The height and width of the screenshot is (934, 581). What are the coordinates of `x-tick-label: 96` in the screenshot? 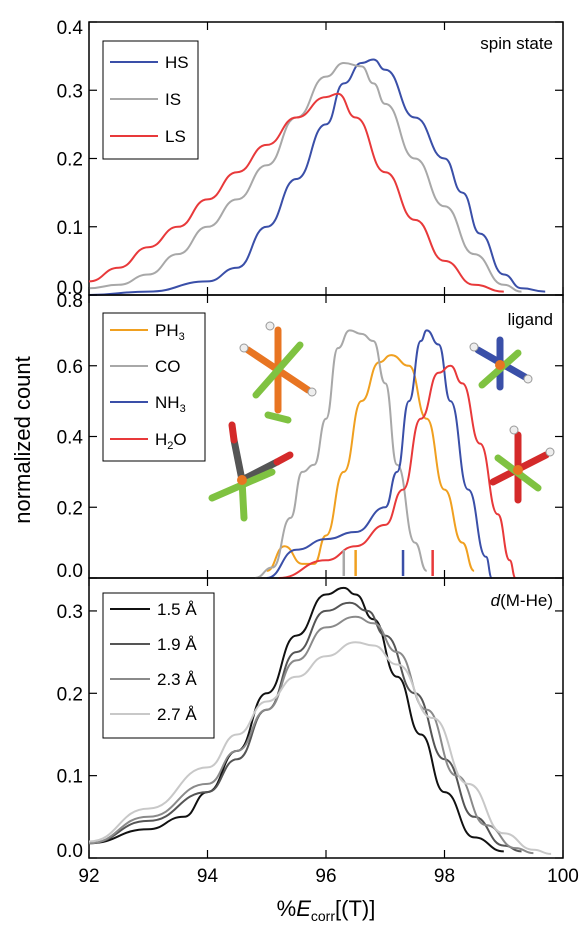 It's located at (325, 876).